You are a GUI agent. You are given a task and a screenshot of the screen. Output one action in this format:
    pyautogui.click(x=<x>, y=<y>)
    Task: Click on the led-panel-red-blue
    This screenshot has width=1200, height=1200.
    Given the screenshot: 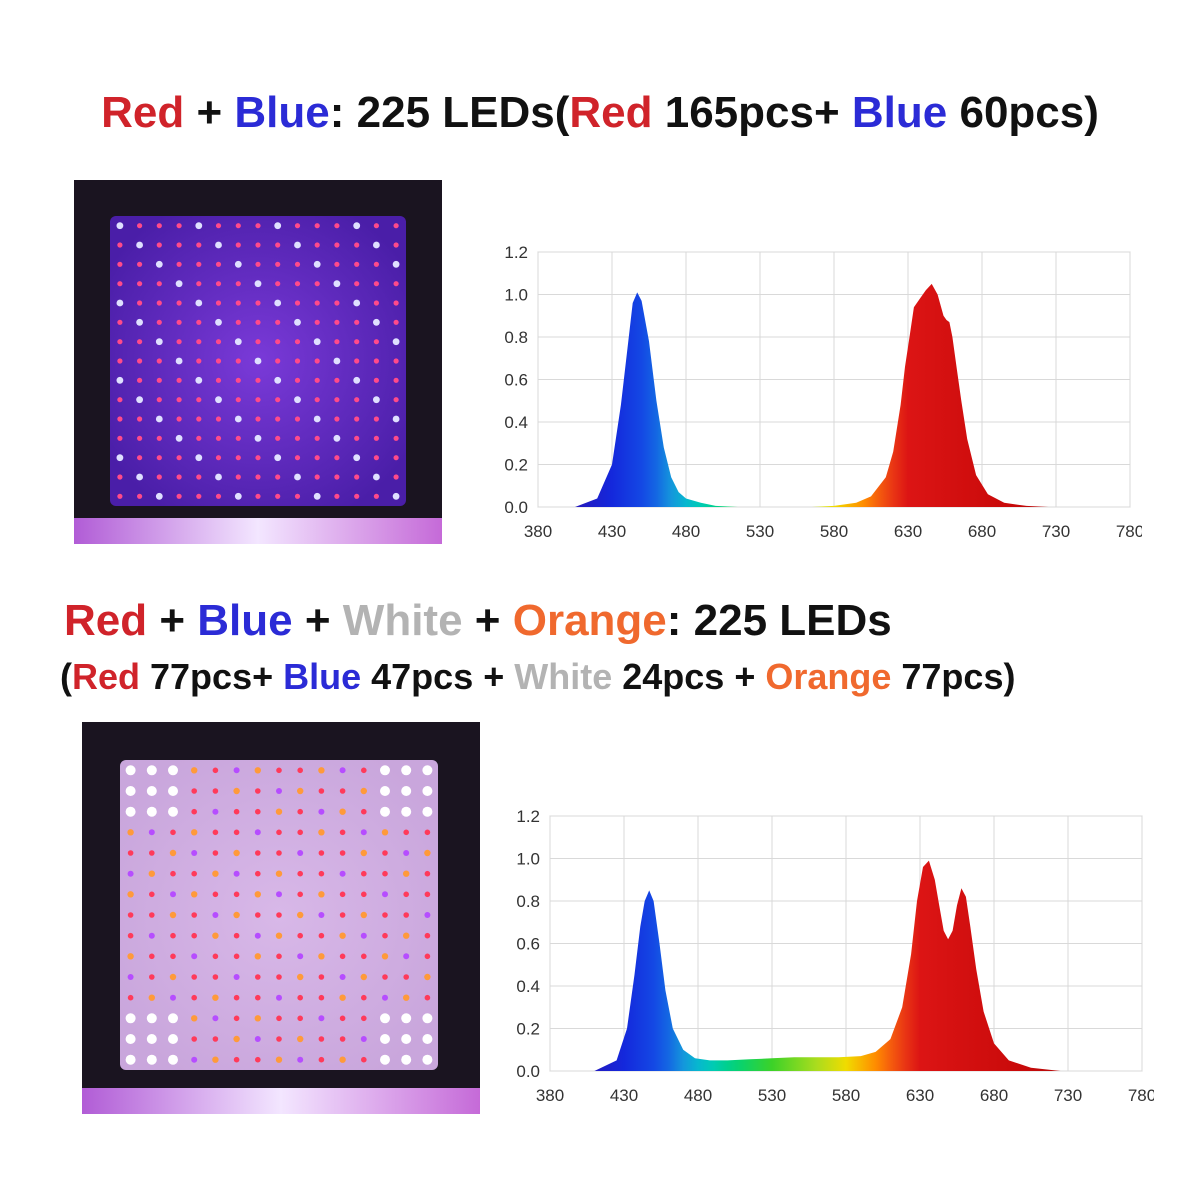 What is the action you would take?
    pyautogui.click(x=258, y=362)
    